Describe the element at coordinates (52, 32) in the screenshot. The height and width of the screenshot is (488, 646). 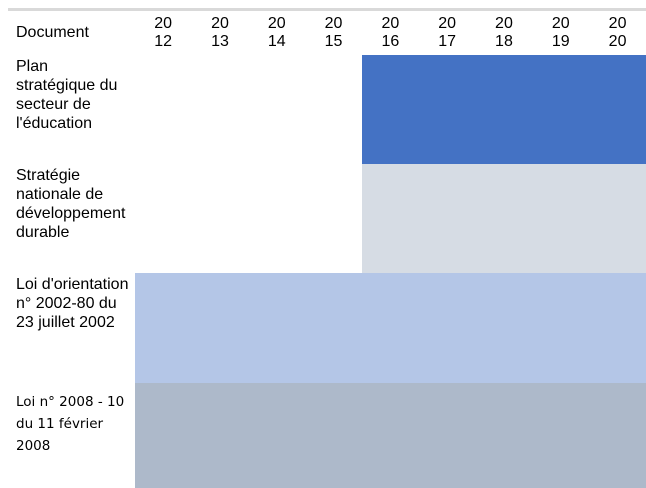
I see `document-column-header: Document` at that location.